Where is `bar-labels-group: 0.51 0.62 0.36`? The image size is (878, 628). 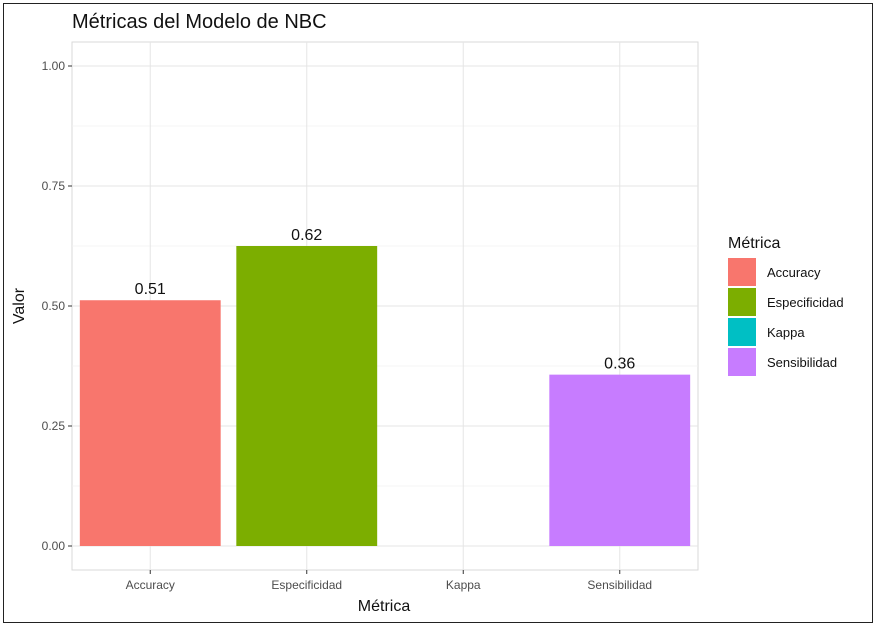
bar-labels-group: 0.51 0.62 0.36 is located at coordinates (385, 300).